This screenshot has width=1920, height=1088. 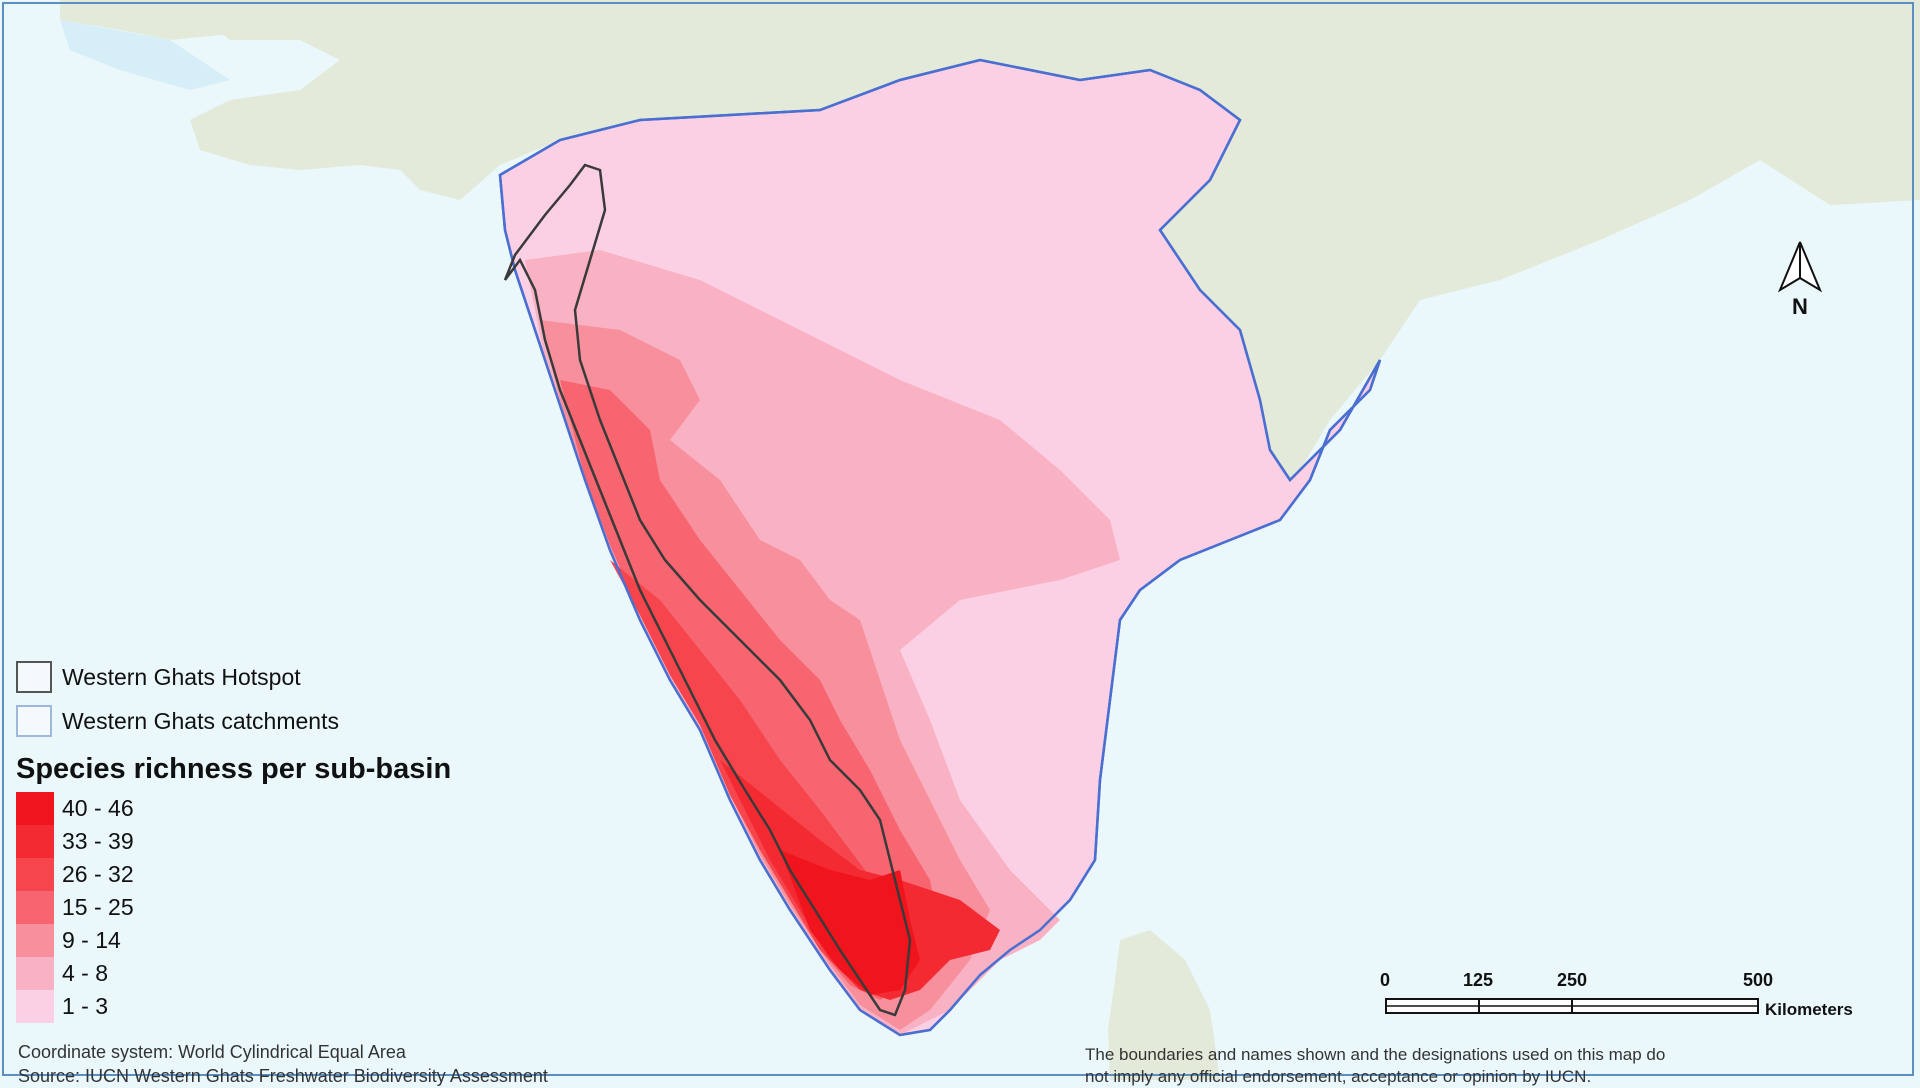 I want to click on north-arrow-icon: N, so click(x=1800, y=280).